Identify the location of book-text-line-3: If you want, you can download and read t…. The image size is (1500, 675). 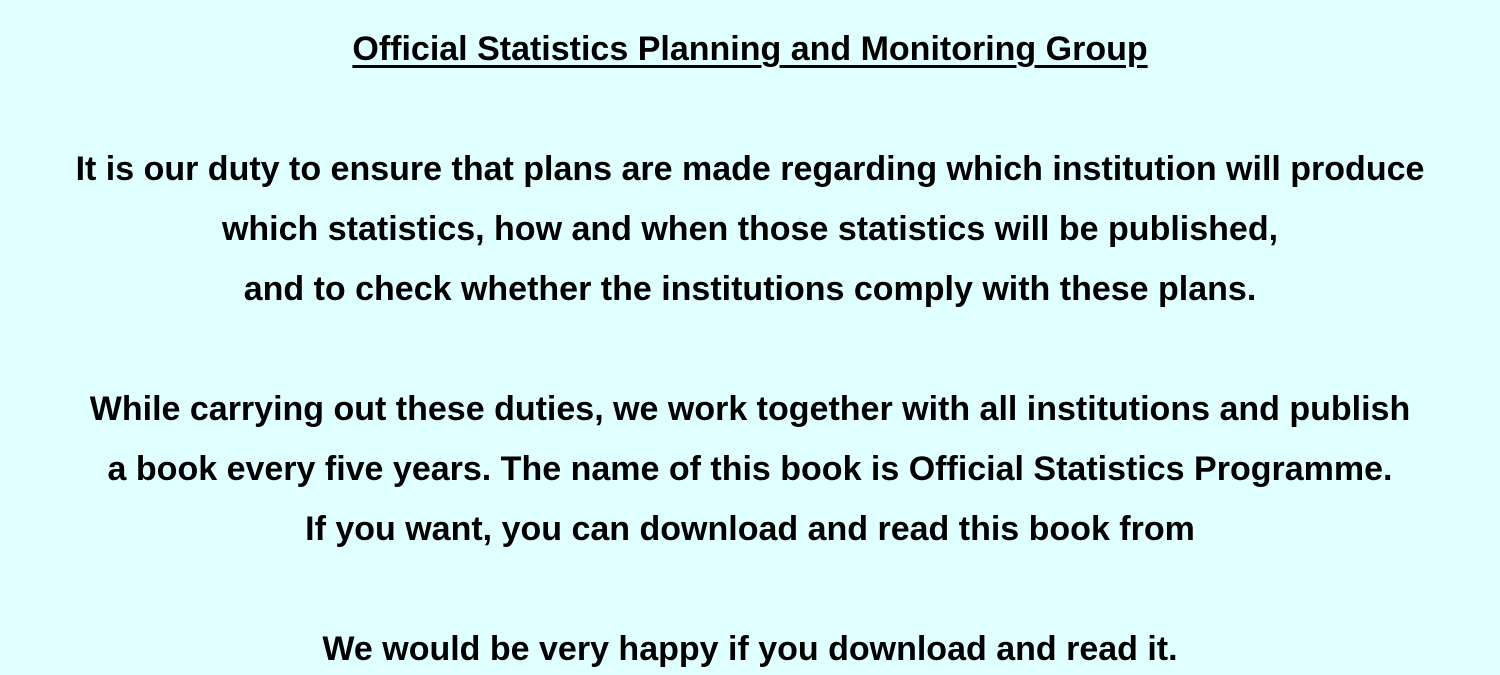
(750, 529).